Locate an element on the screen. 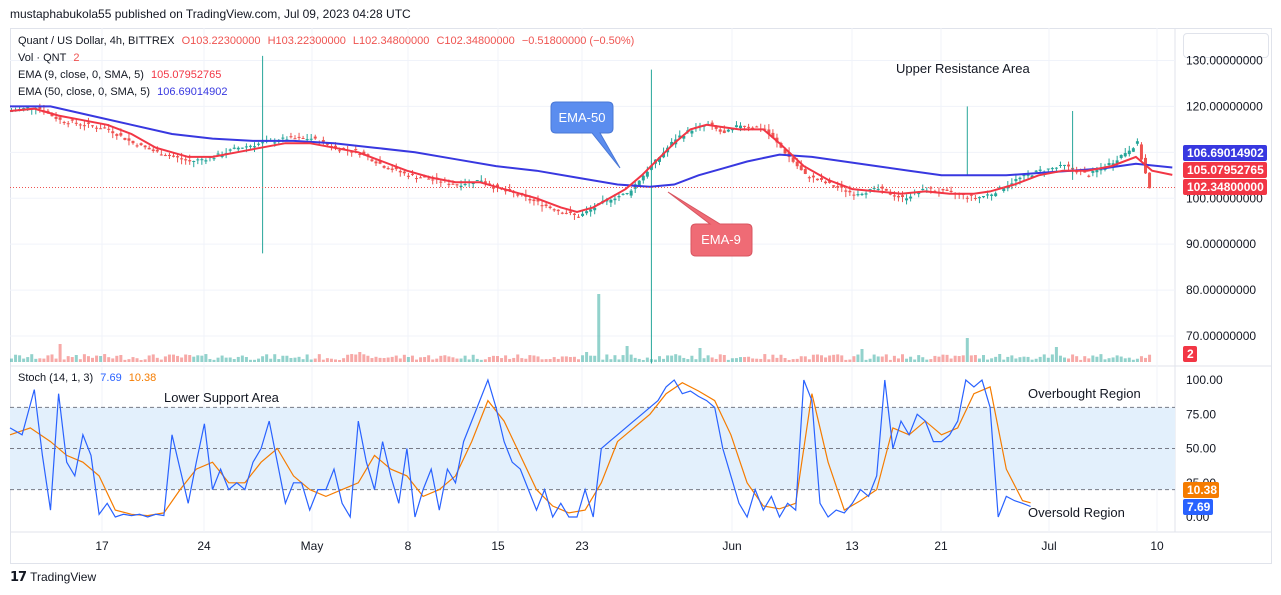 Image resolution: width=1281 pixels, height=595 pixels. volume-bars is located at coordinates (581, 328).